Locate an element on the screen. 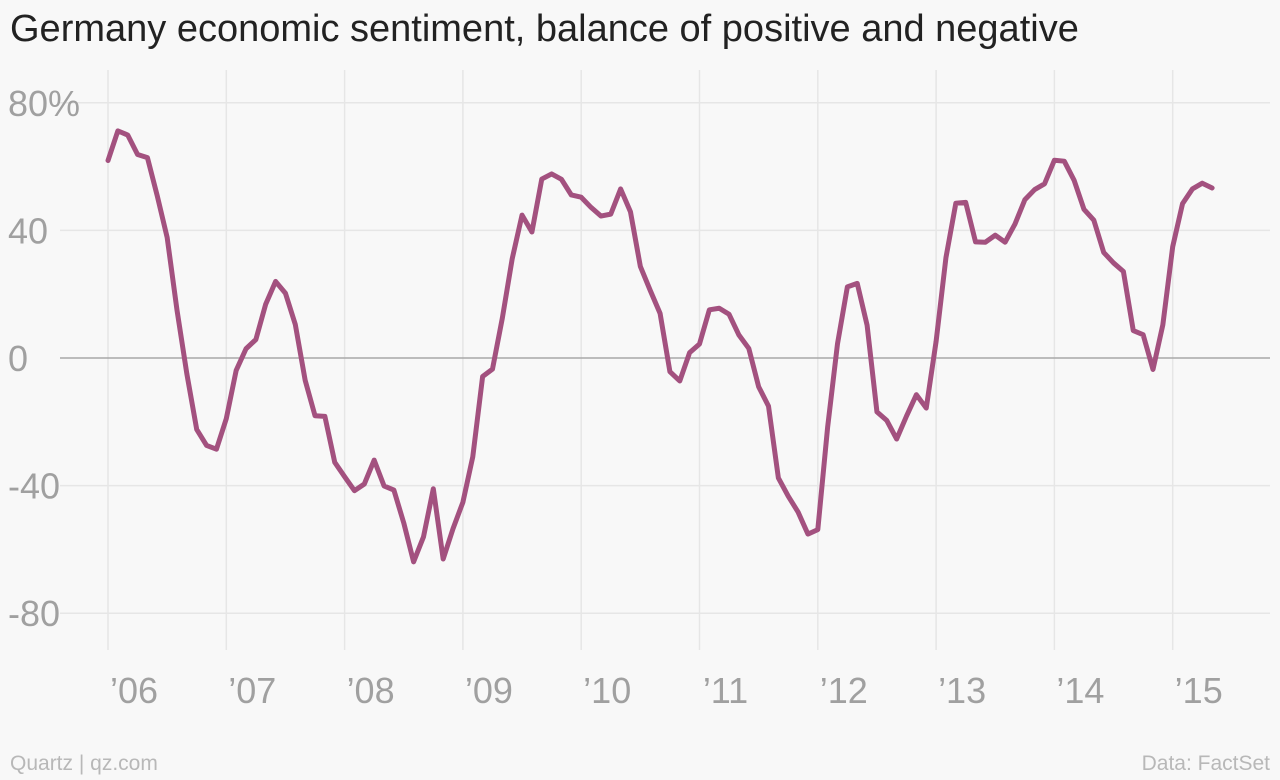 This screenshot has width=1280, height=780. x-tick-label: ’07 is located at coordinates (252, 690).